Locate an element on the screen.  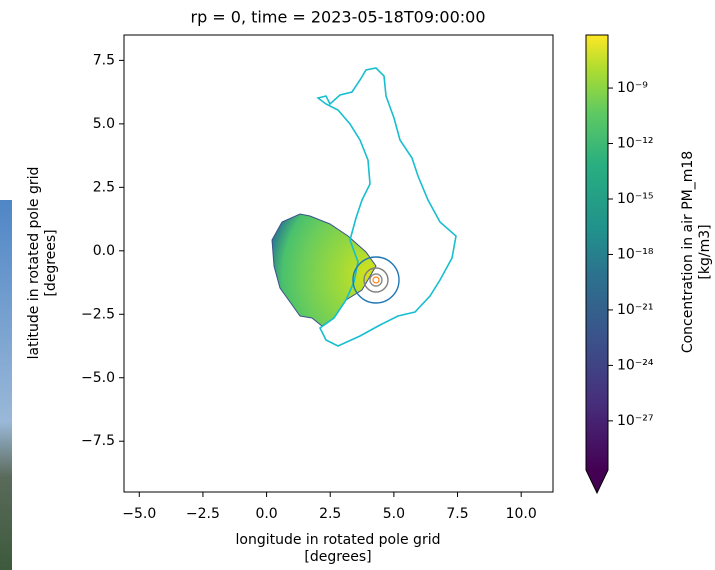
concentration-plume is located at coordinates (324, 270).